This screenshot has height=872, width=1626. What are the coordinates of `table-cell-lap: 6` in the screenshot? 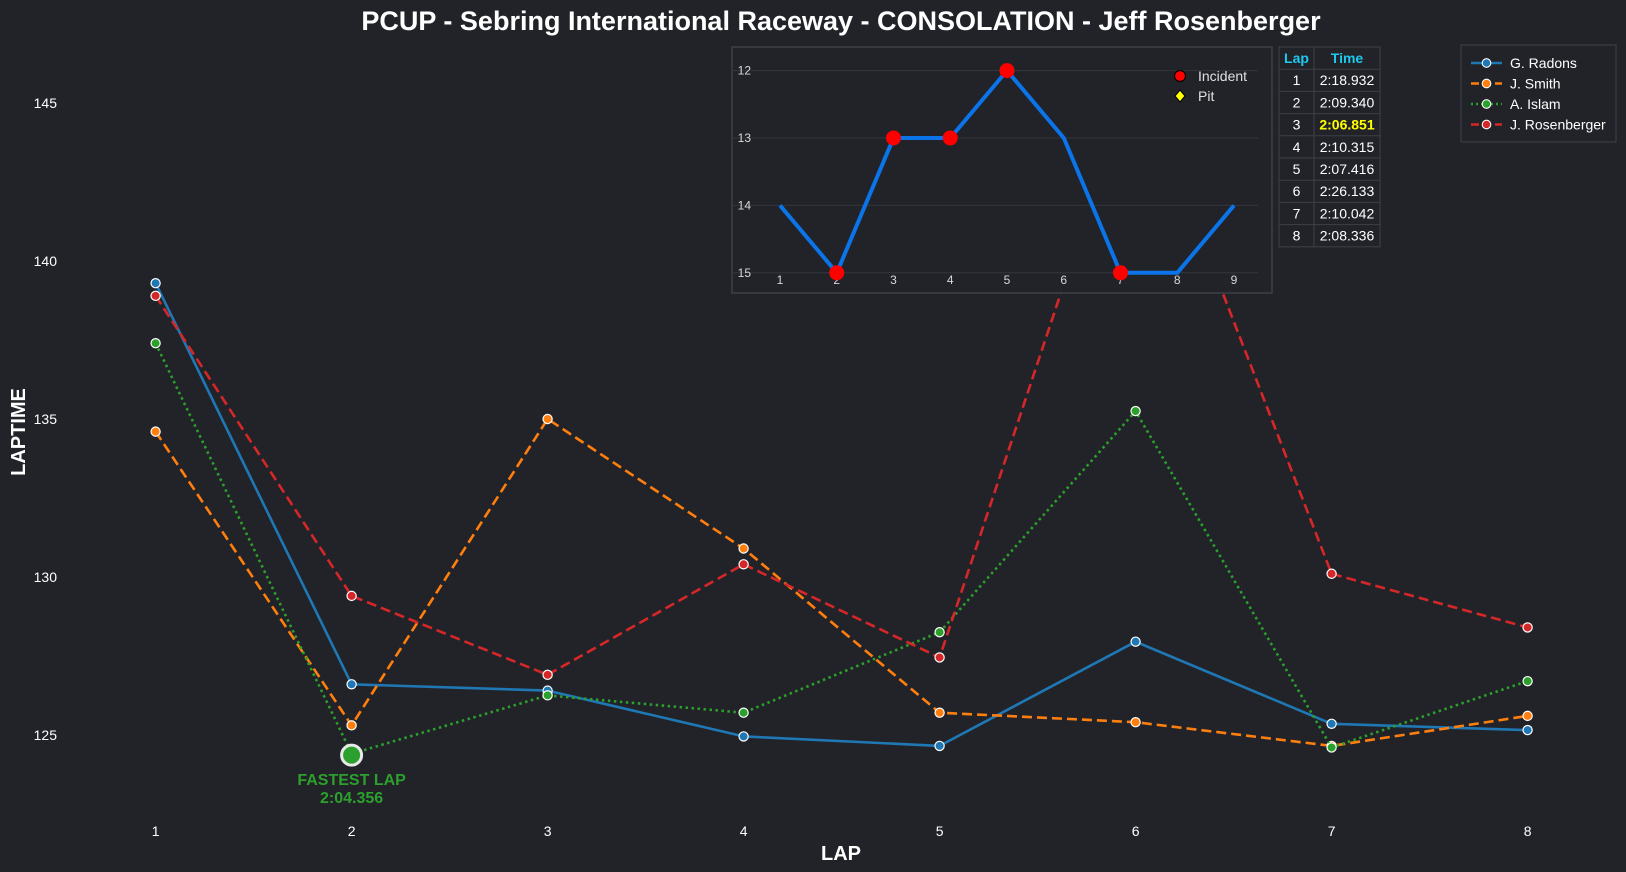 It's located at (1297, 191).